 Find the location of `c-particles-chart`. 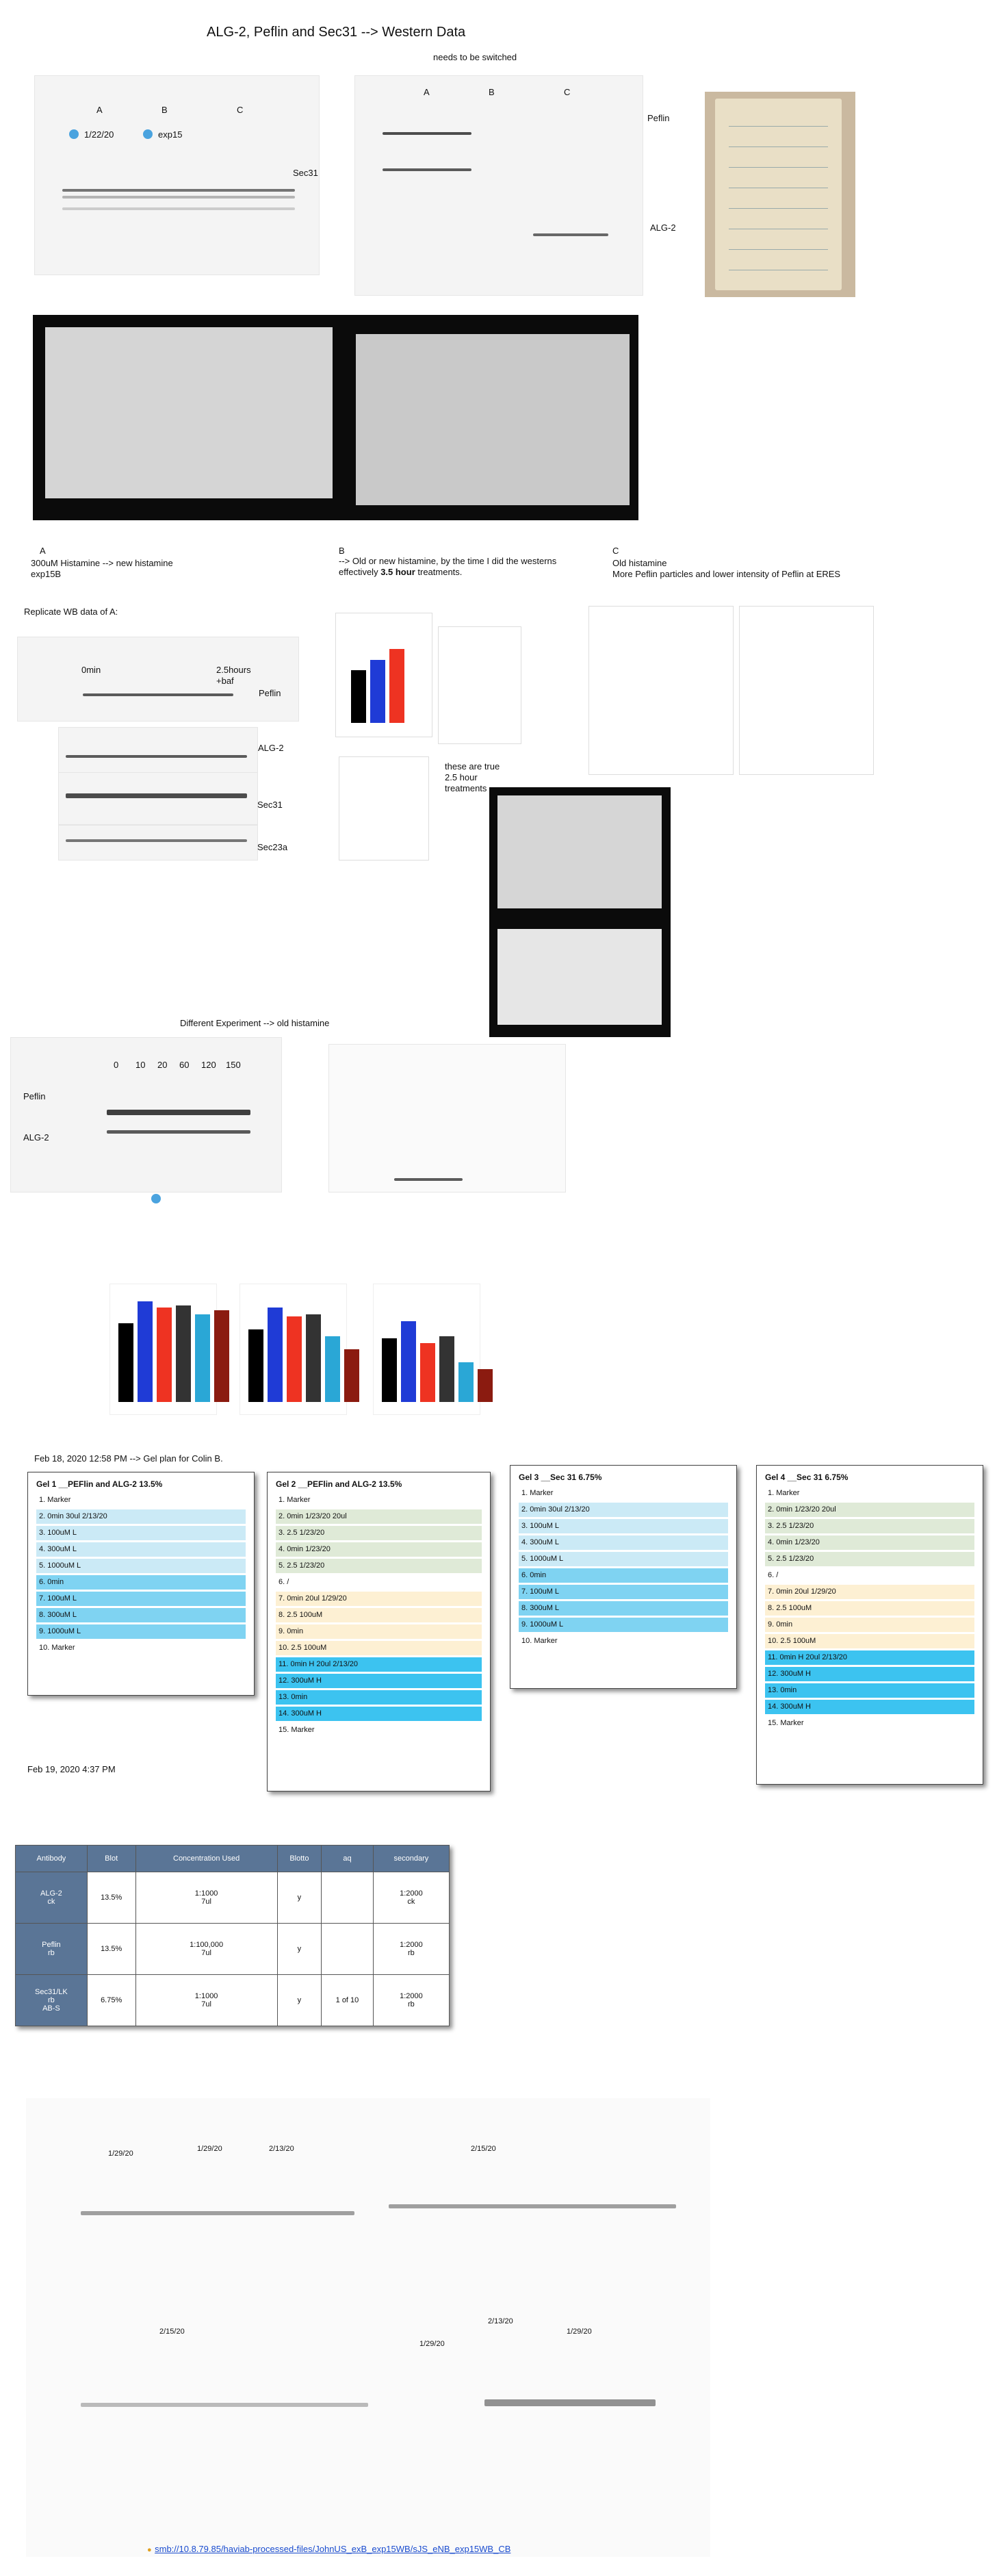

c-particles-chart is located at coordinates (661, 691).